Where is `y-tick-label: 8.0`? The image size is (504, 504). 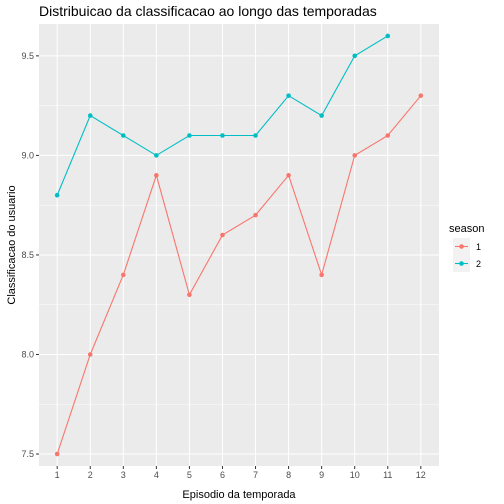
y-tick-label: 8.0 is located at coordinates (27, 355).